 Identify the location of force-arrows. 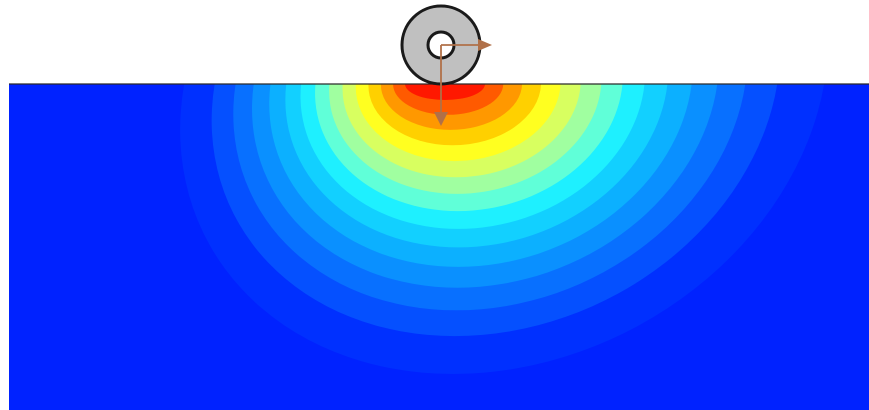
(463, 82).